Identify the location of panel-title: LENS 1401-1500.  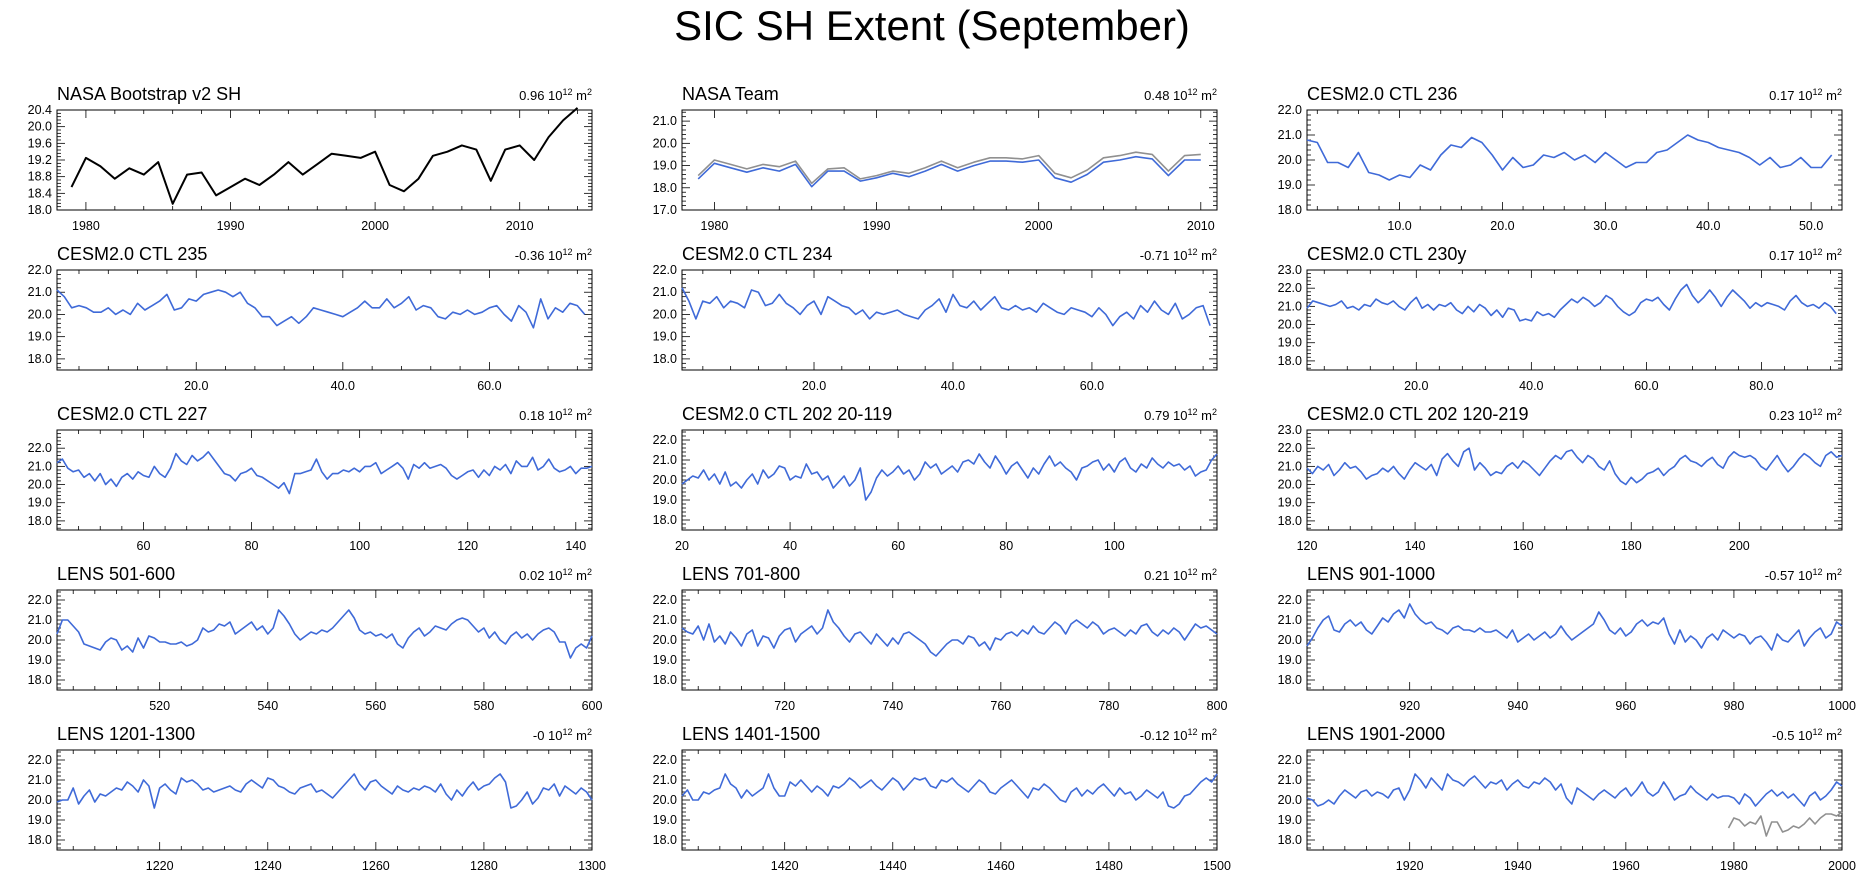
(751, 734).